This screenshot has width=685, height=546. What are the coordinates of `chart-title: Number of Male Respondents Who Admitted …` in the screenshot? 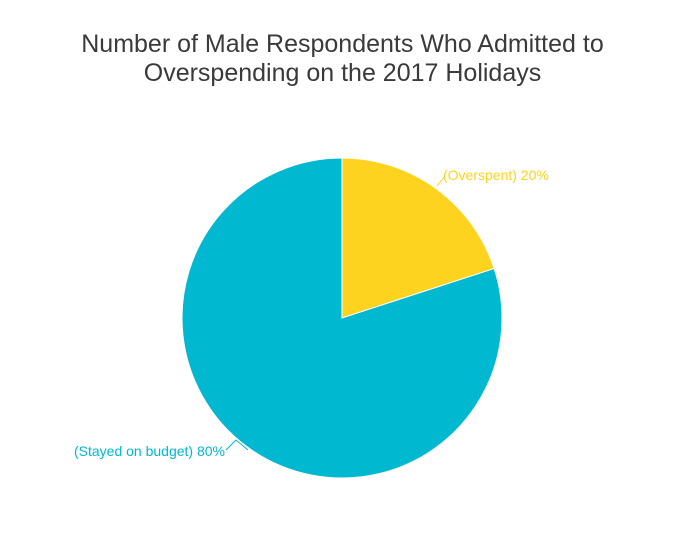 It's located at (342, 59).